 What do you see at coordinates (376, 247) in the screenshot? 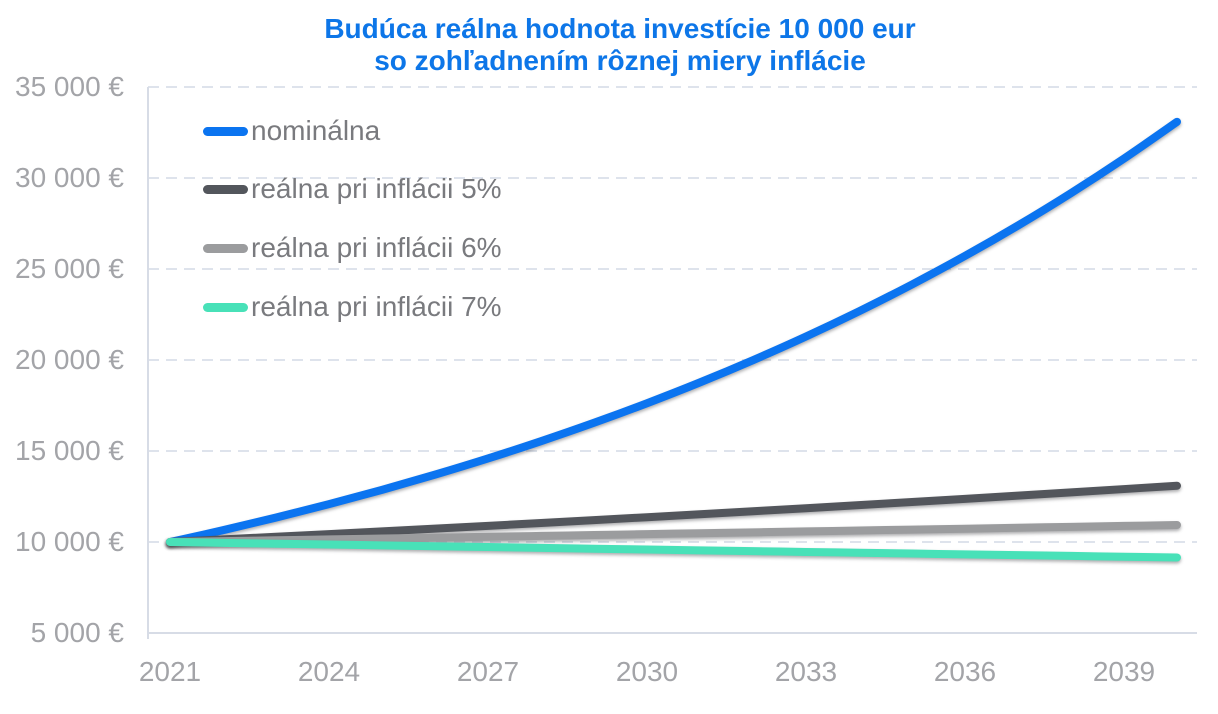
I see `legend-label: reálna pri inflácii 6%` at bounding box center [376, 247].